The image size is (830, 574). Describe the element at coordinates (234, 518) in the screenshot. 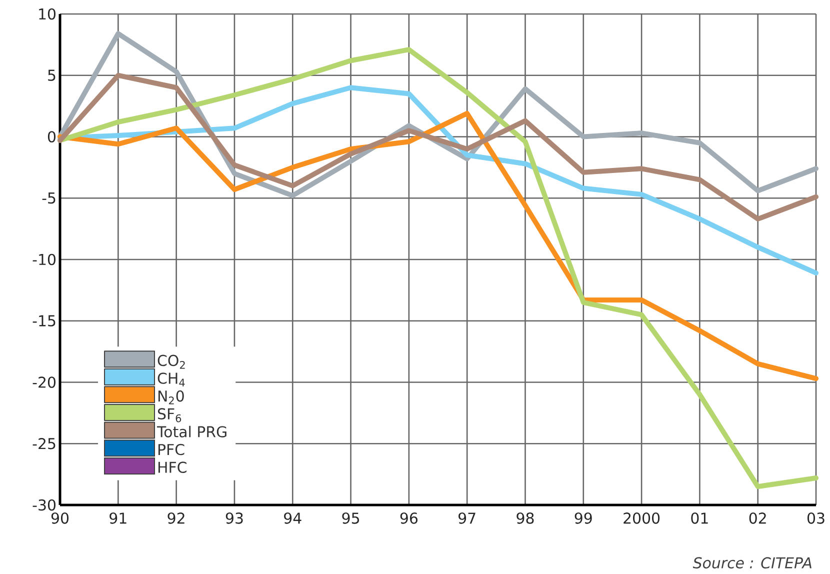

I see `x-tick-label: 93` at that location.